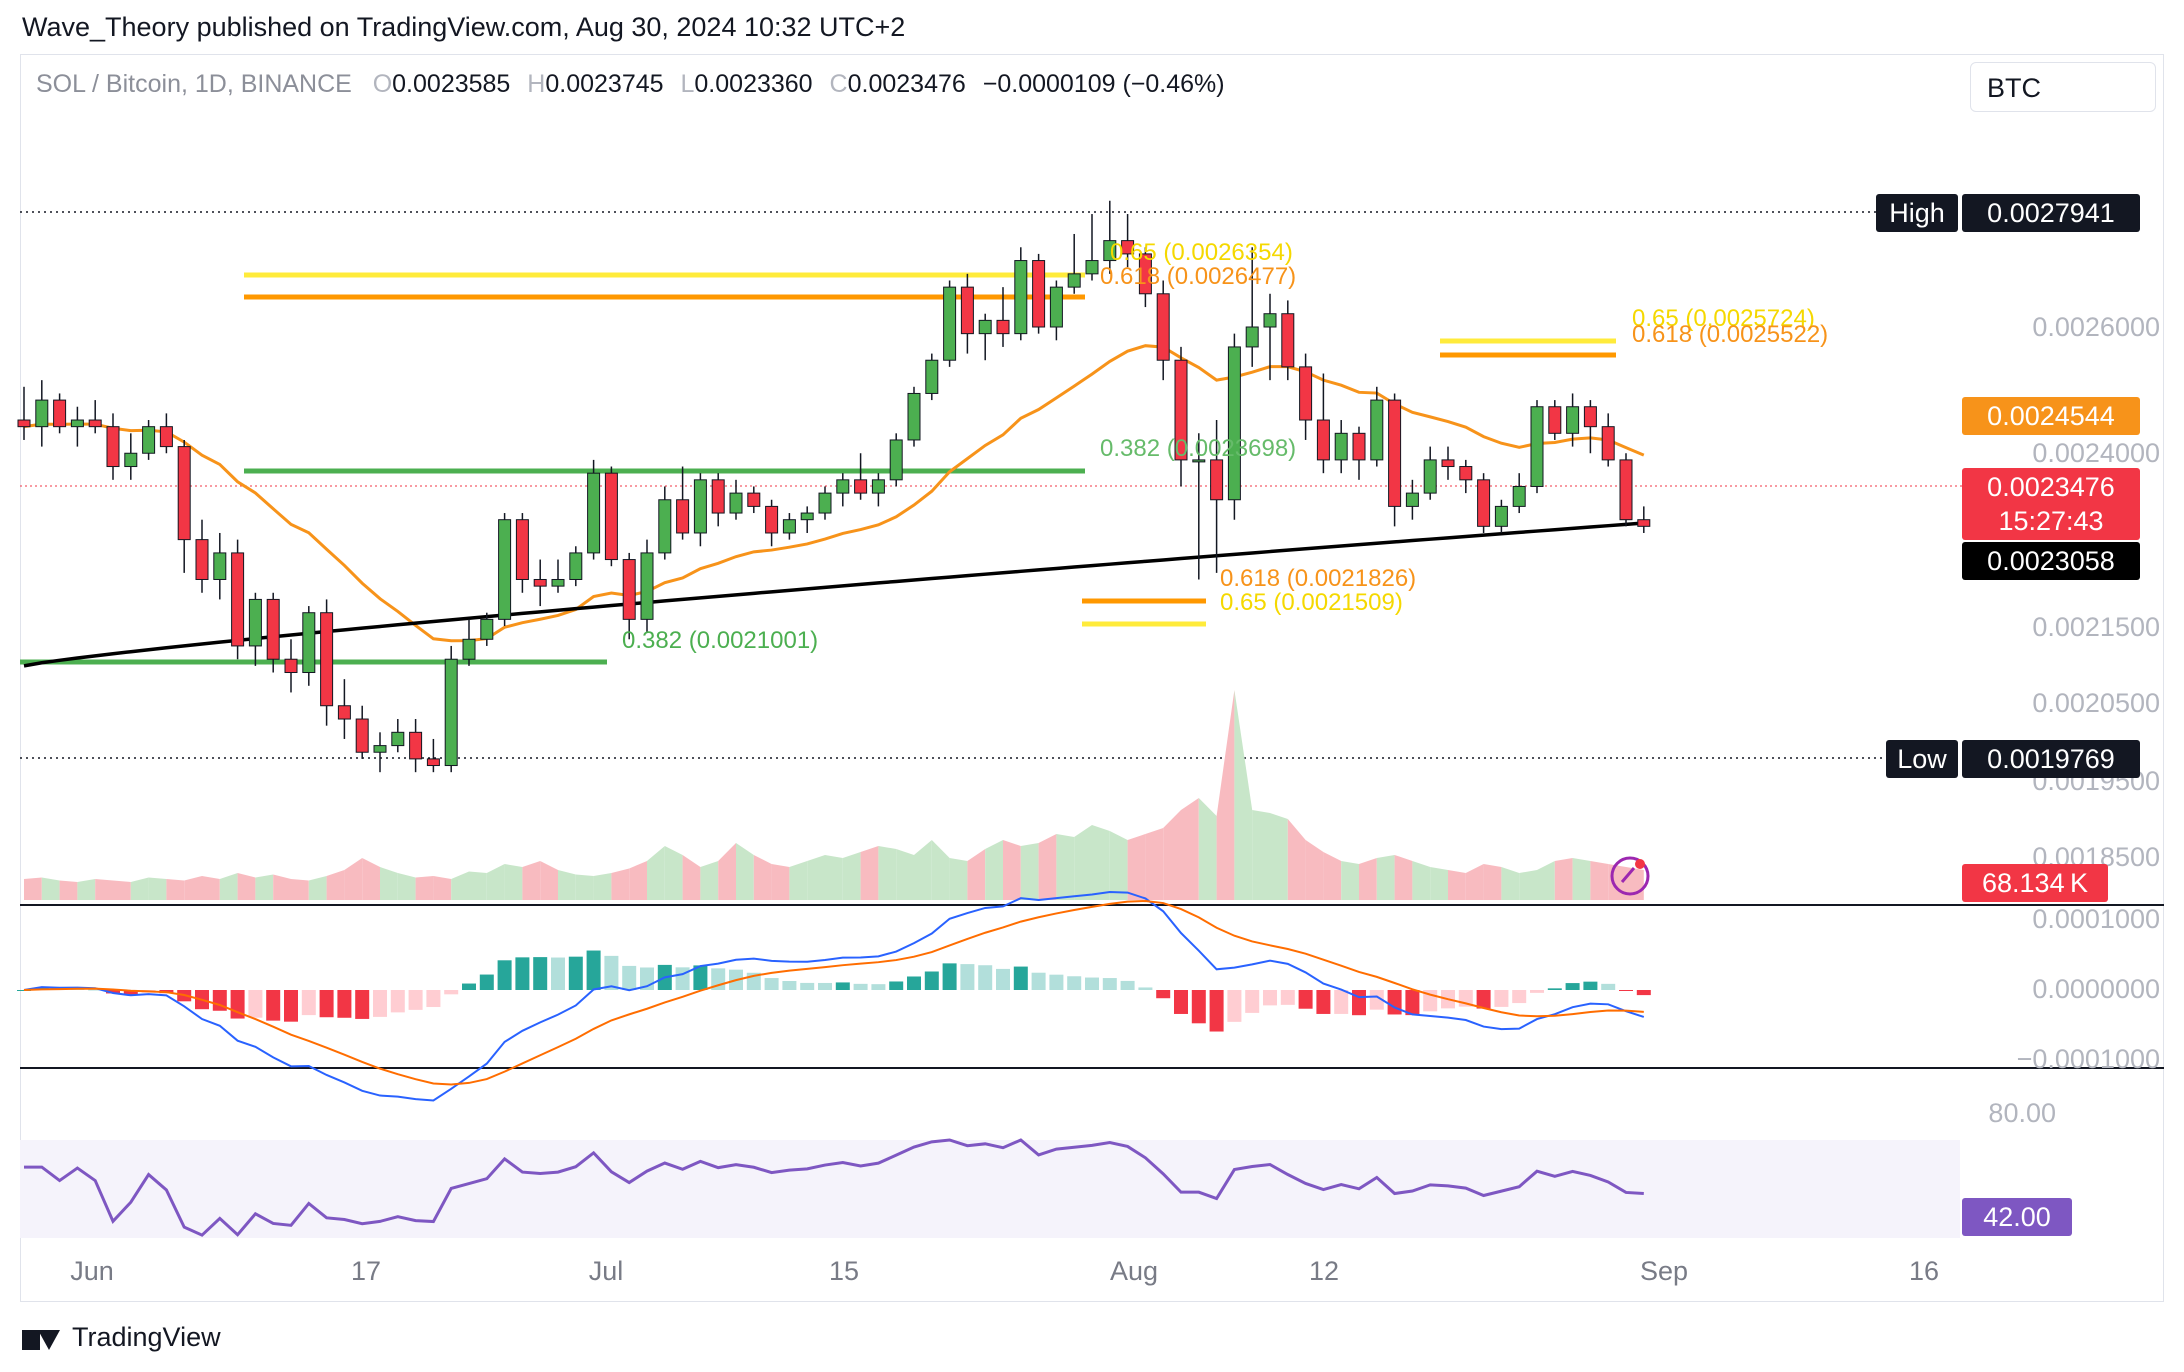  What do you see at coordinates (42, 1338) in the screenshot?
I see `tradingview-logo-icon` at bounding box center [42, 1338].